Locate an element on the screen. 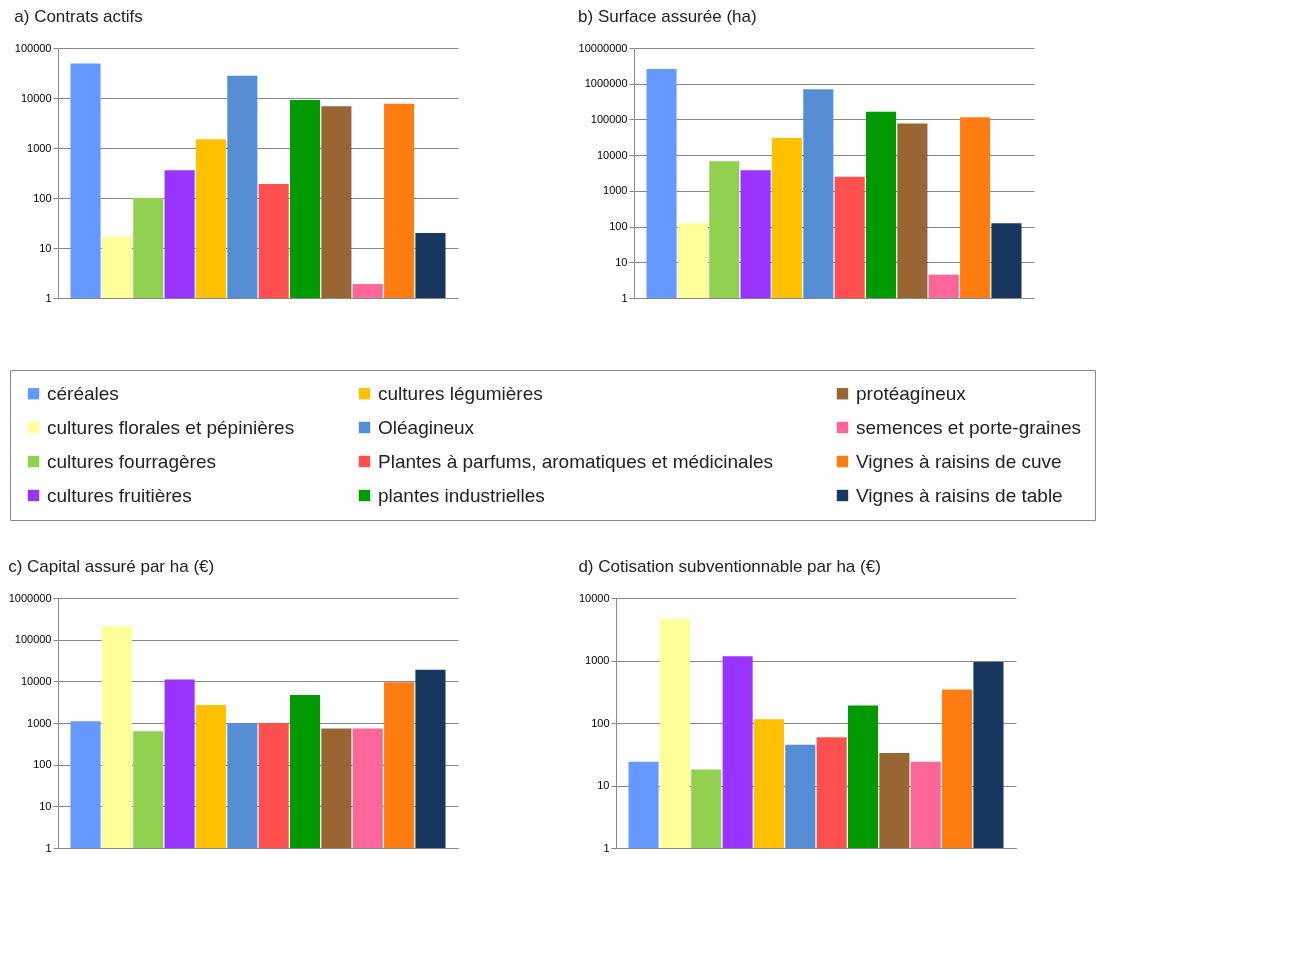  legend-label: cultures fruitières is located at coordinates (119, 495).